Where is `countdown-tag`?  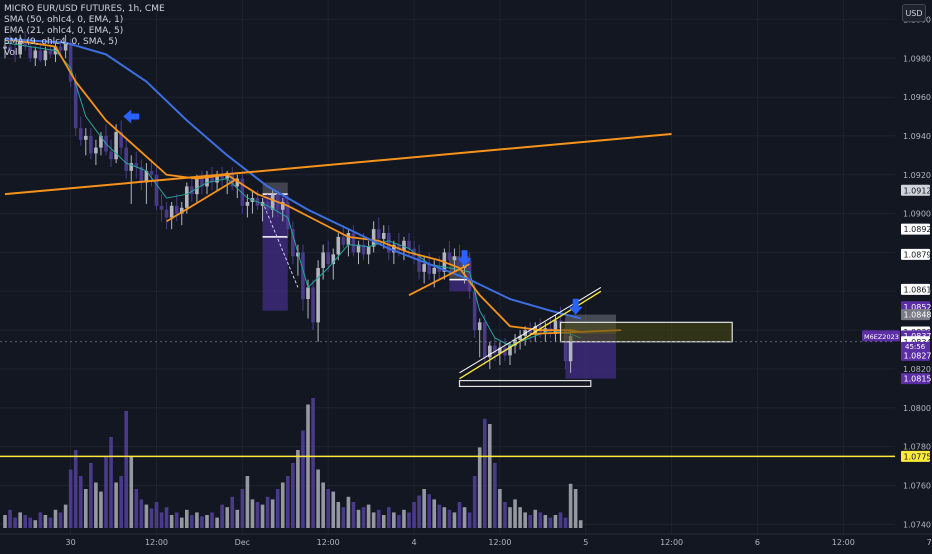 countdown-tag is located at coordinates (915, 346).